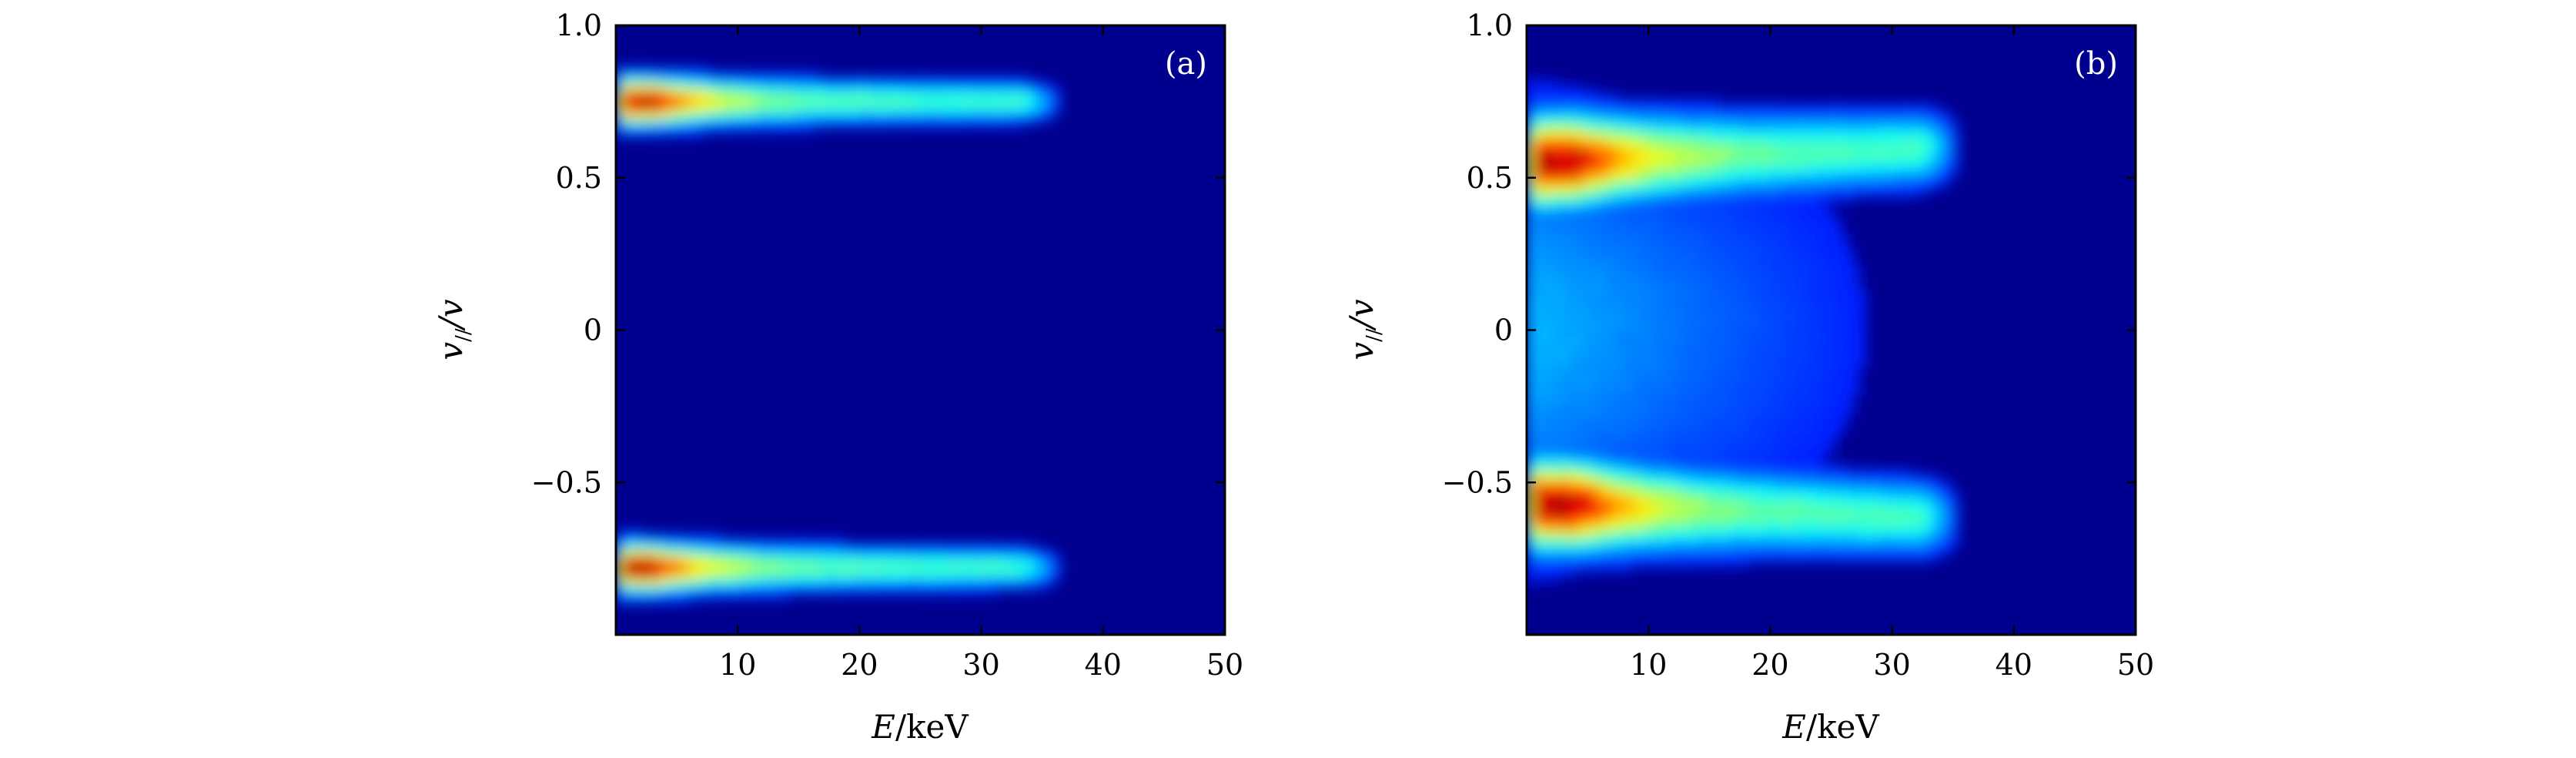 Image resolution: width=2576 pixels, height=758 pixels. I want to click on y-axis-label-b: v///v, so click(1364, 330).